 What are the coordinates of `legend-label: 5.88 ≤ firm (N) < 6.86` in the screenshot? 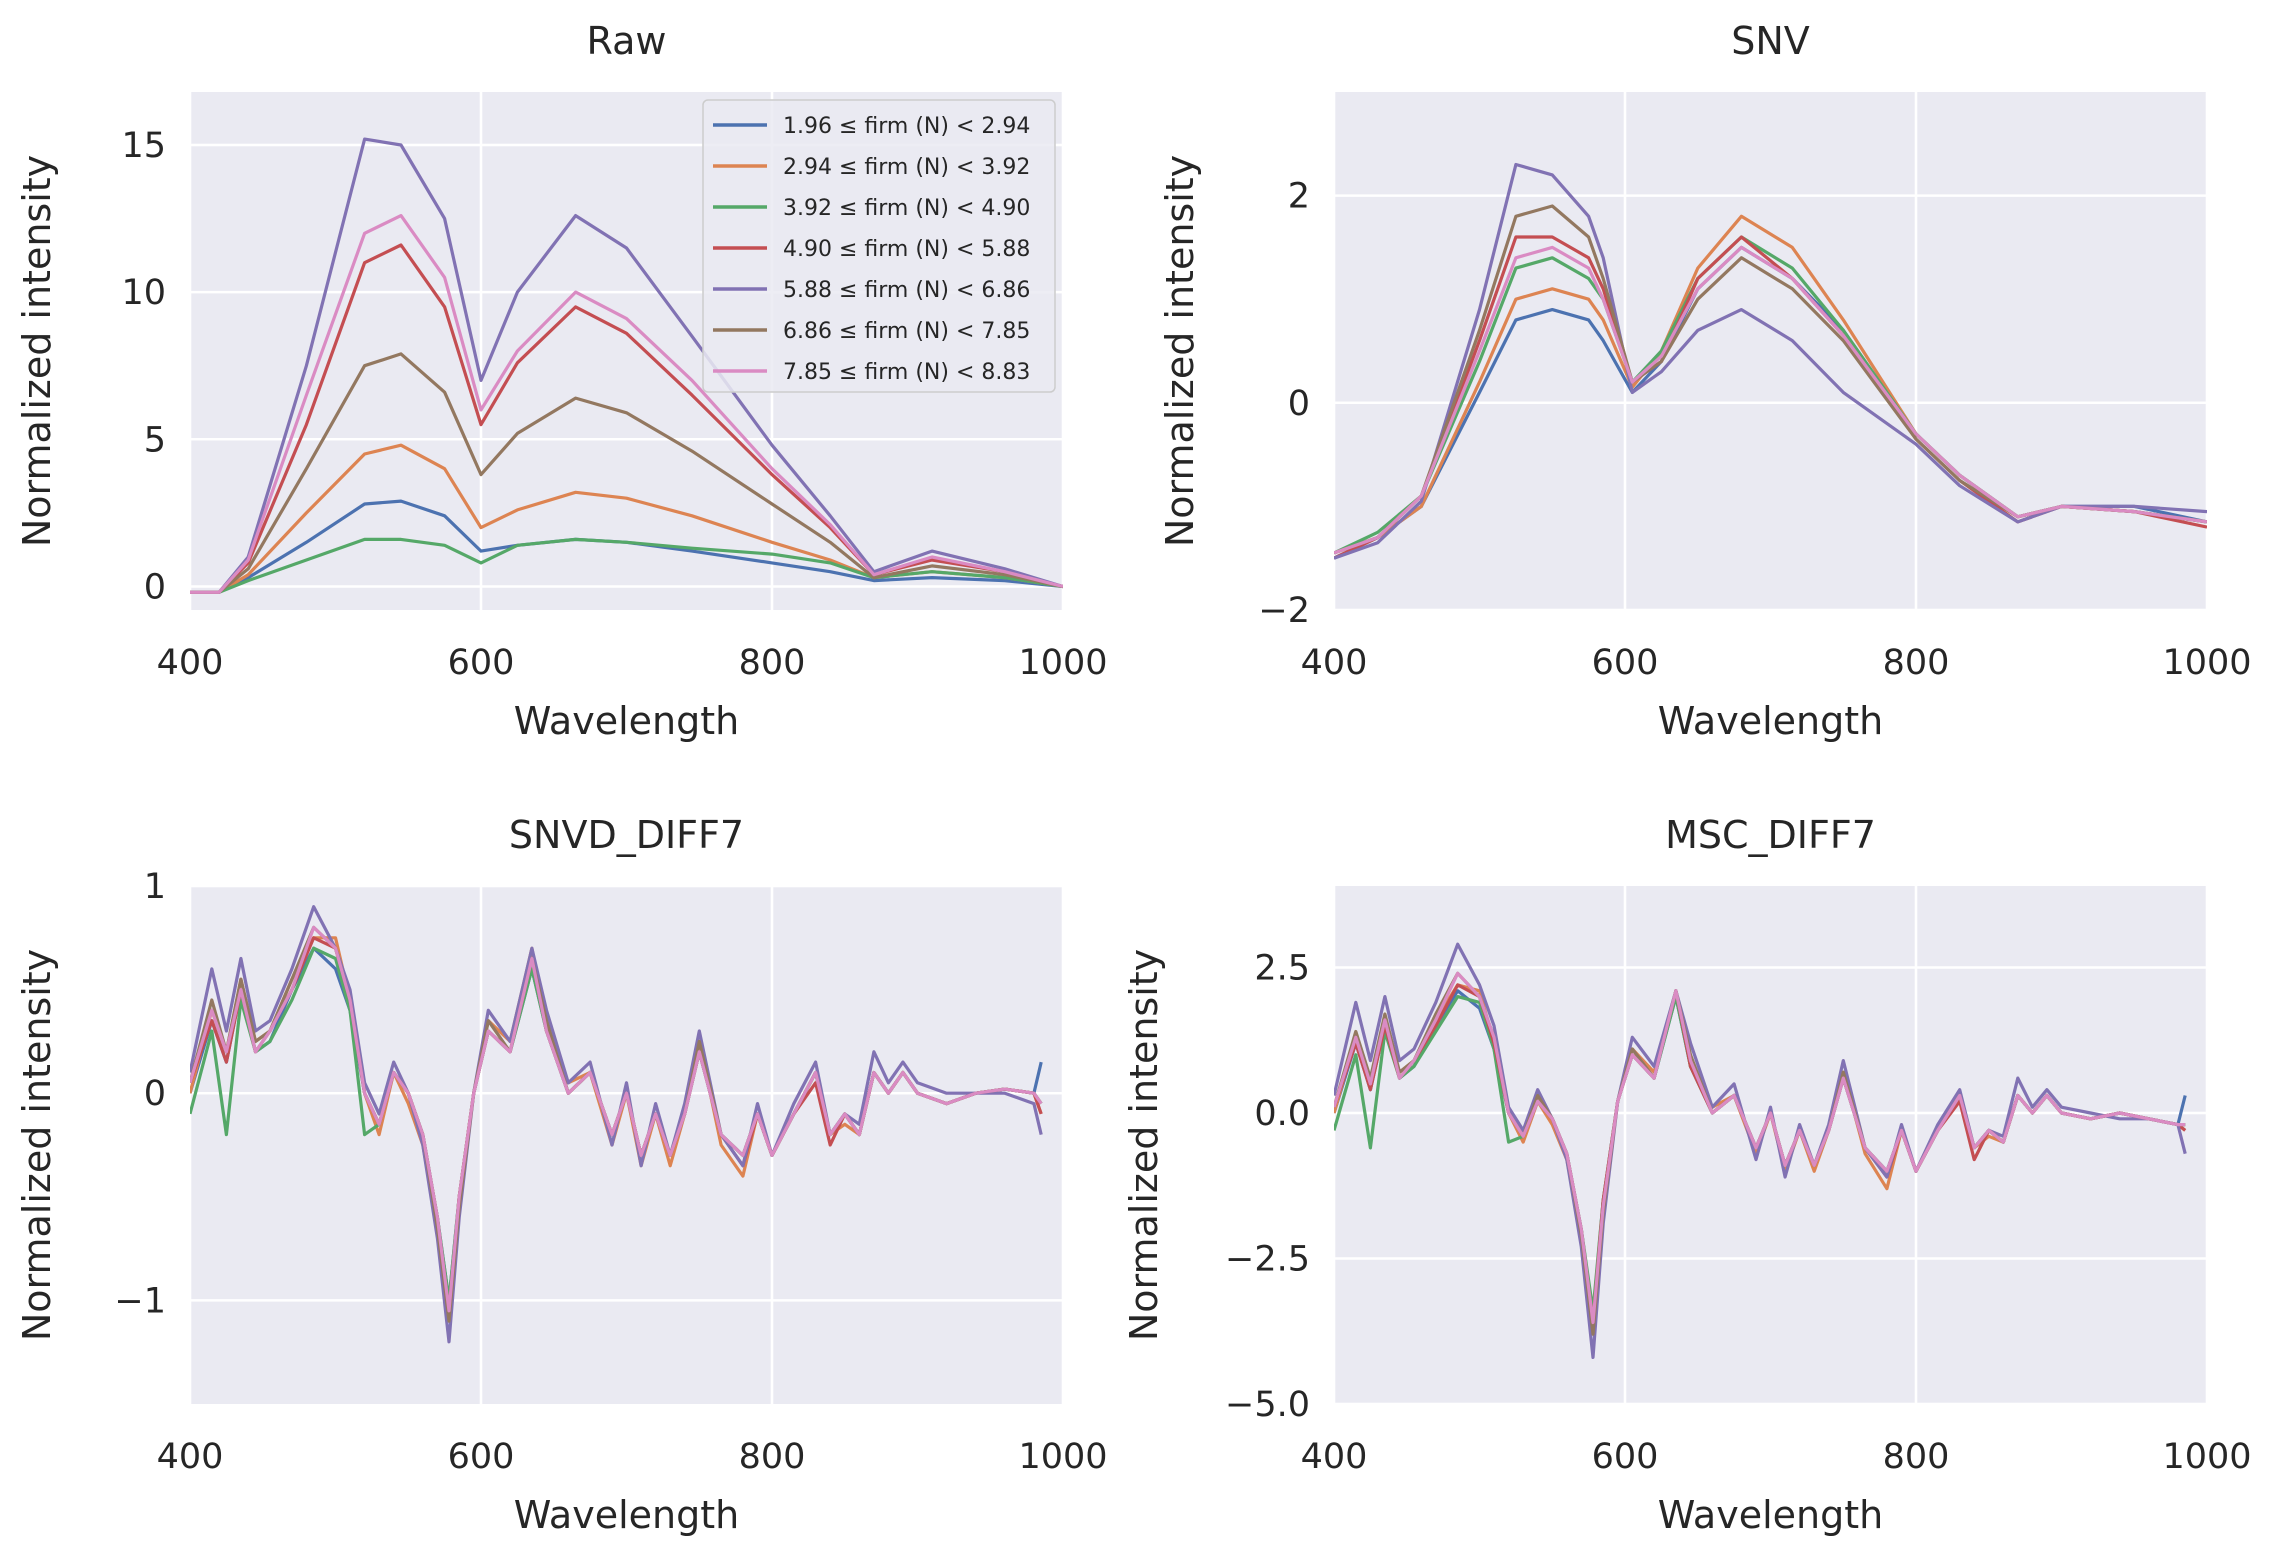 It's located at (906, 290).